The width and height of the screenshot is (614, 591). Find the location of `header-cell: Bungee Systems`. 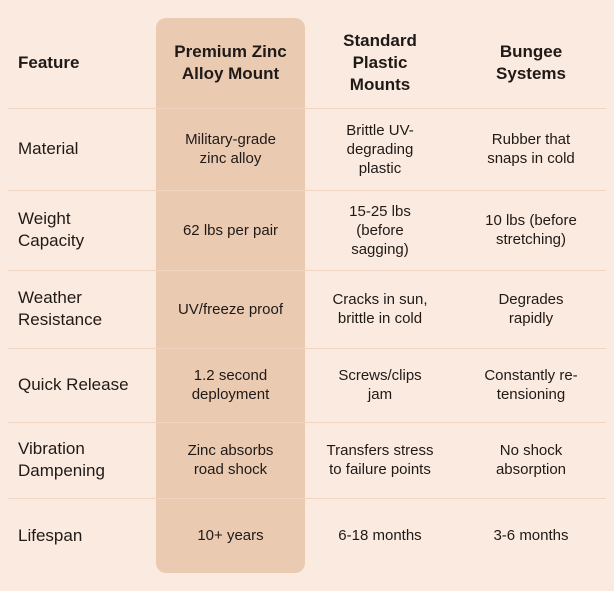

header-cell: Bungee Systems is located at coordinates (531, 62).